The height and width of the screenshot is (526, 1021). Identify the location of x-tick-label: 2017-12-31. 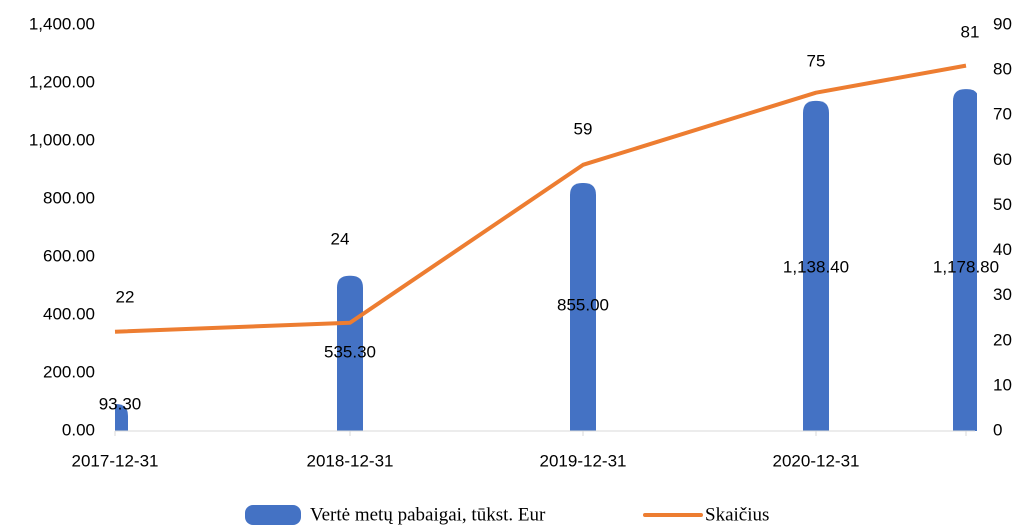
(115, 460).